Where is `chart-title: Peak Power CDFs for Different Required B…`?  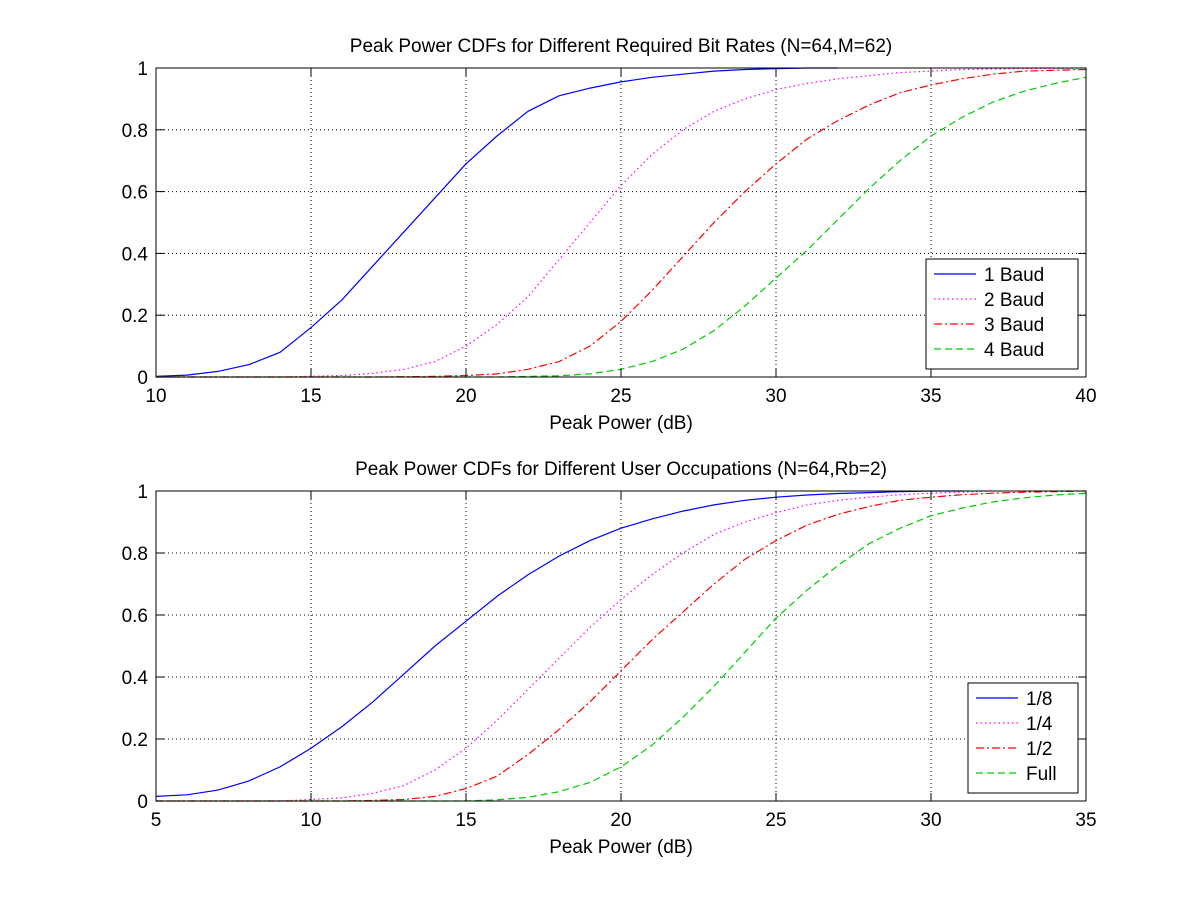
chart-title: Peak Power CDFs for Different Required B… is located at coordinates (621, 46).